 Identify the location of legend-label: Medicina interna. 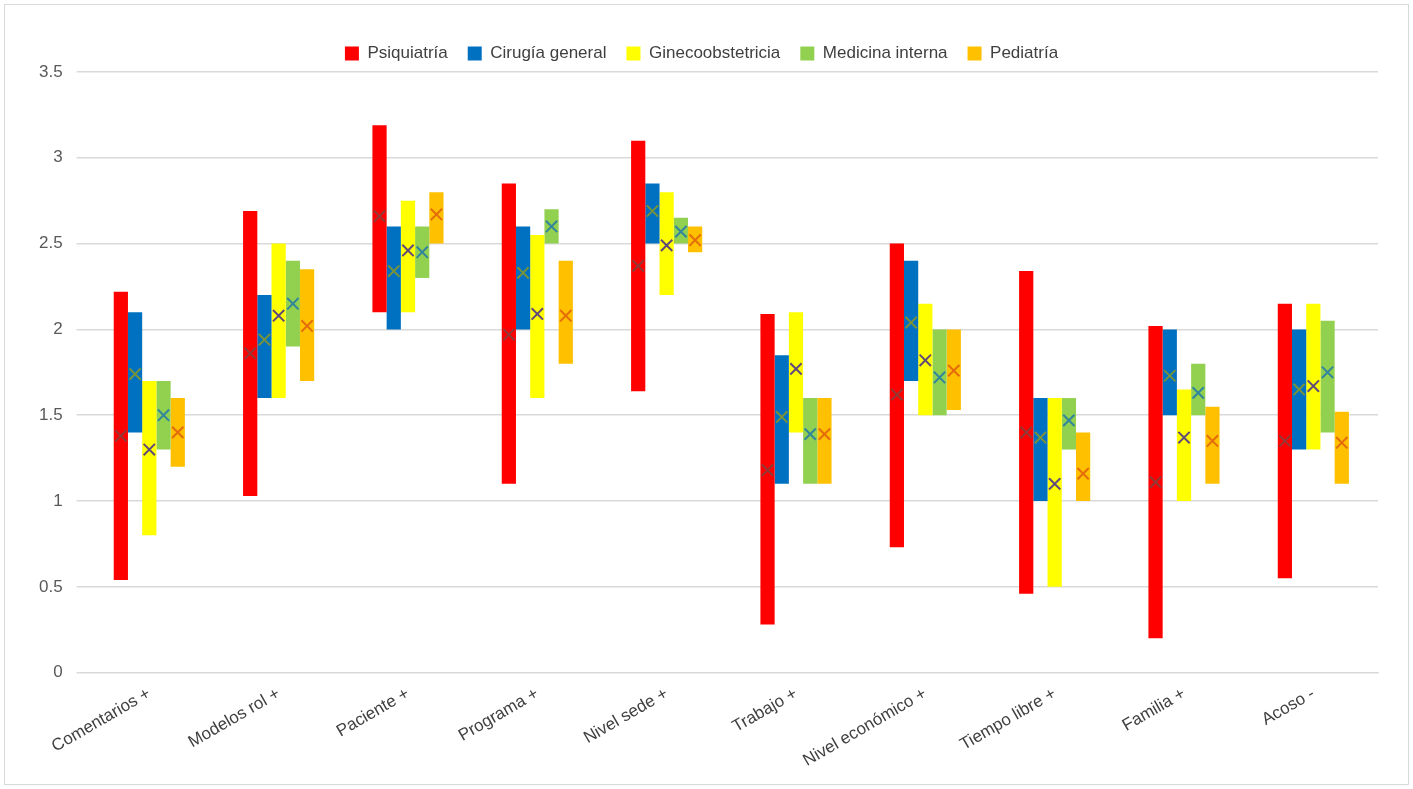
(885, 53).